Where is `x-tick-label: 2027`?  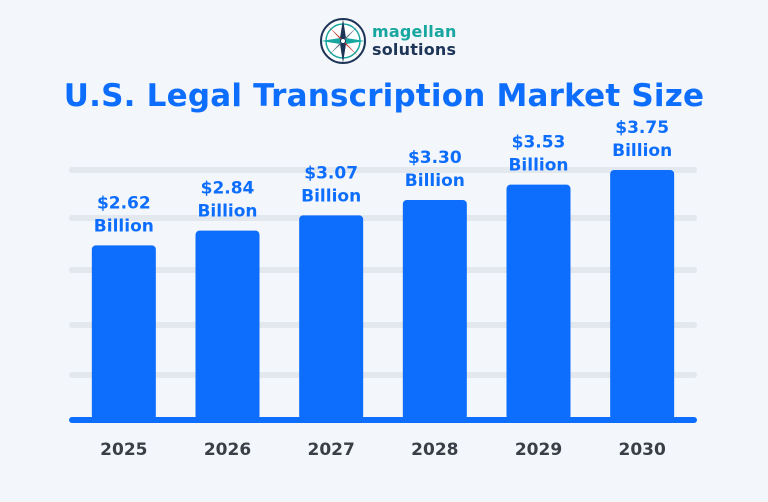
x-tick-label: 2027 is located at coordinates (331, 450).